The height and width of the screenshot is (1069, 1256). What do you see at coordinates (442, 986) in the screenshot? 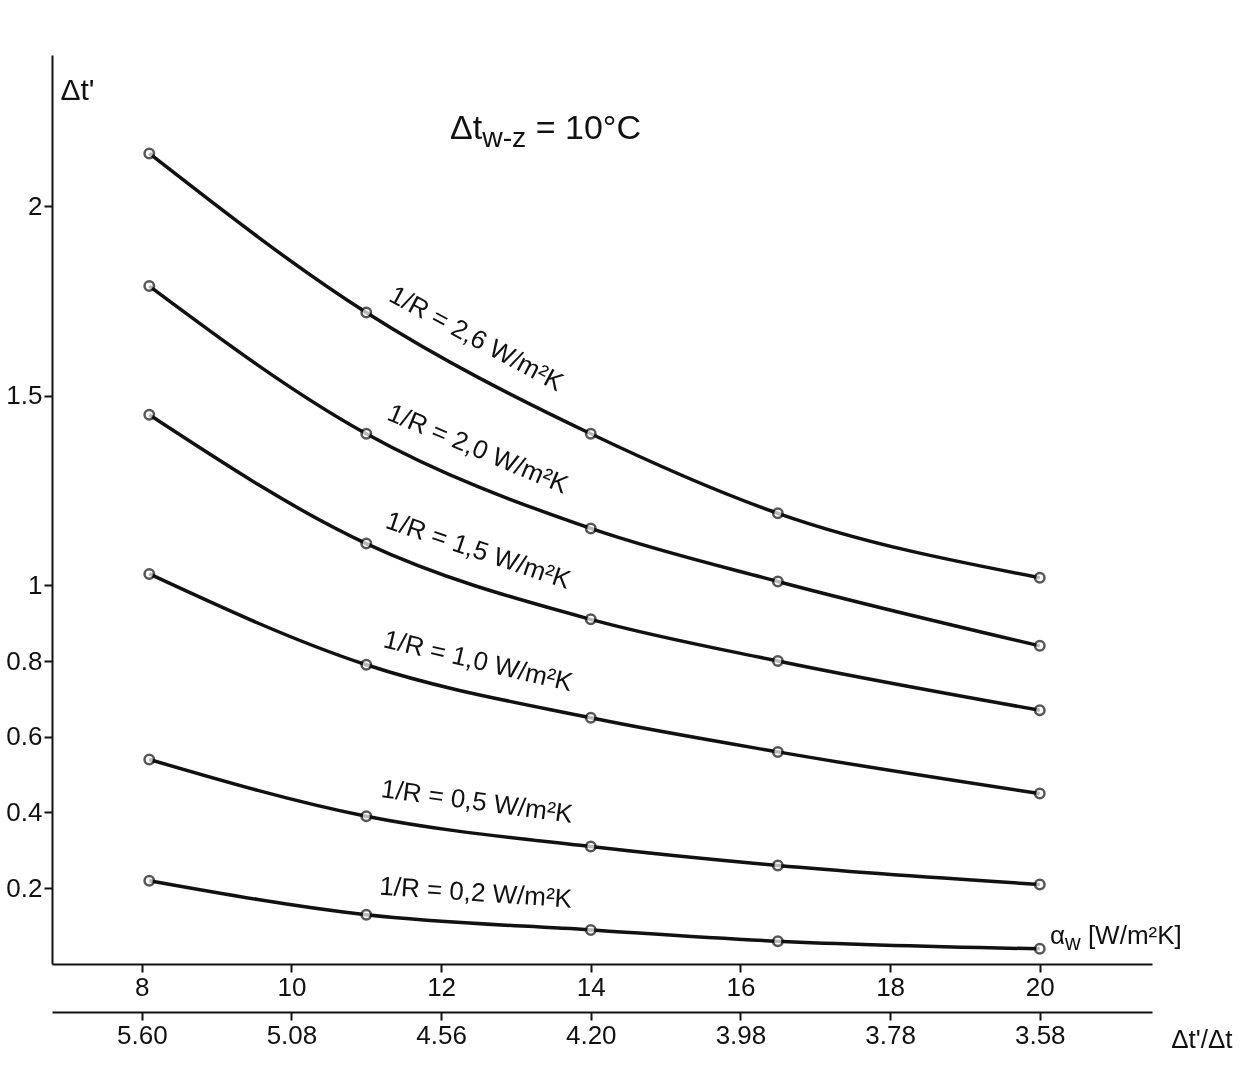
I see `x-tick-label: 12` at bounding box center [442, 986].